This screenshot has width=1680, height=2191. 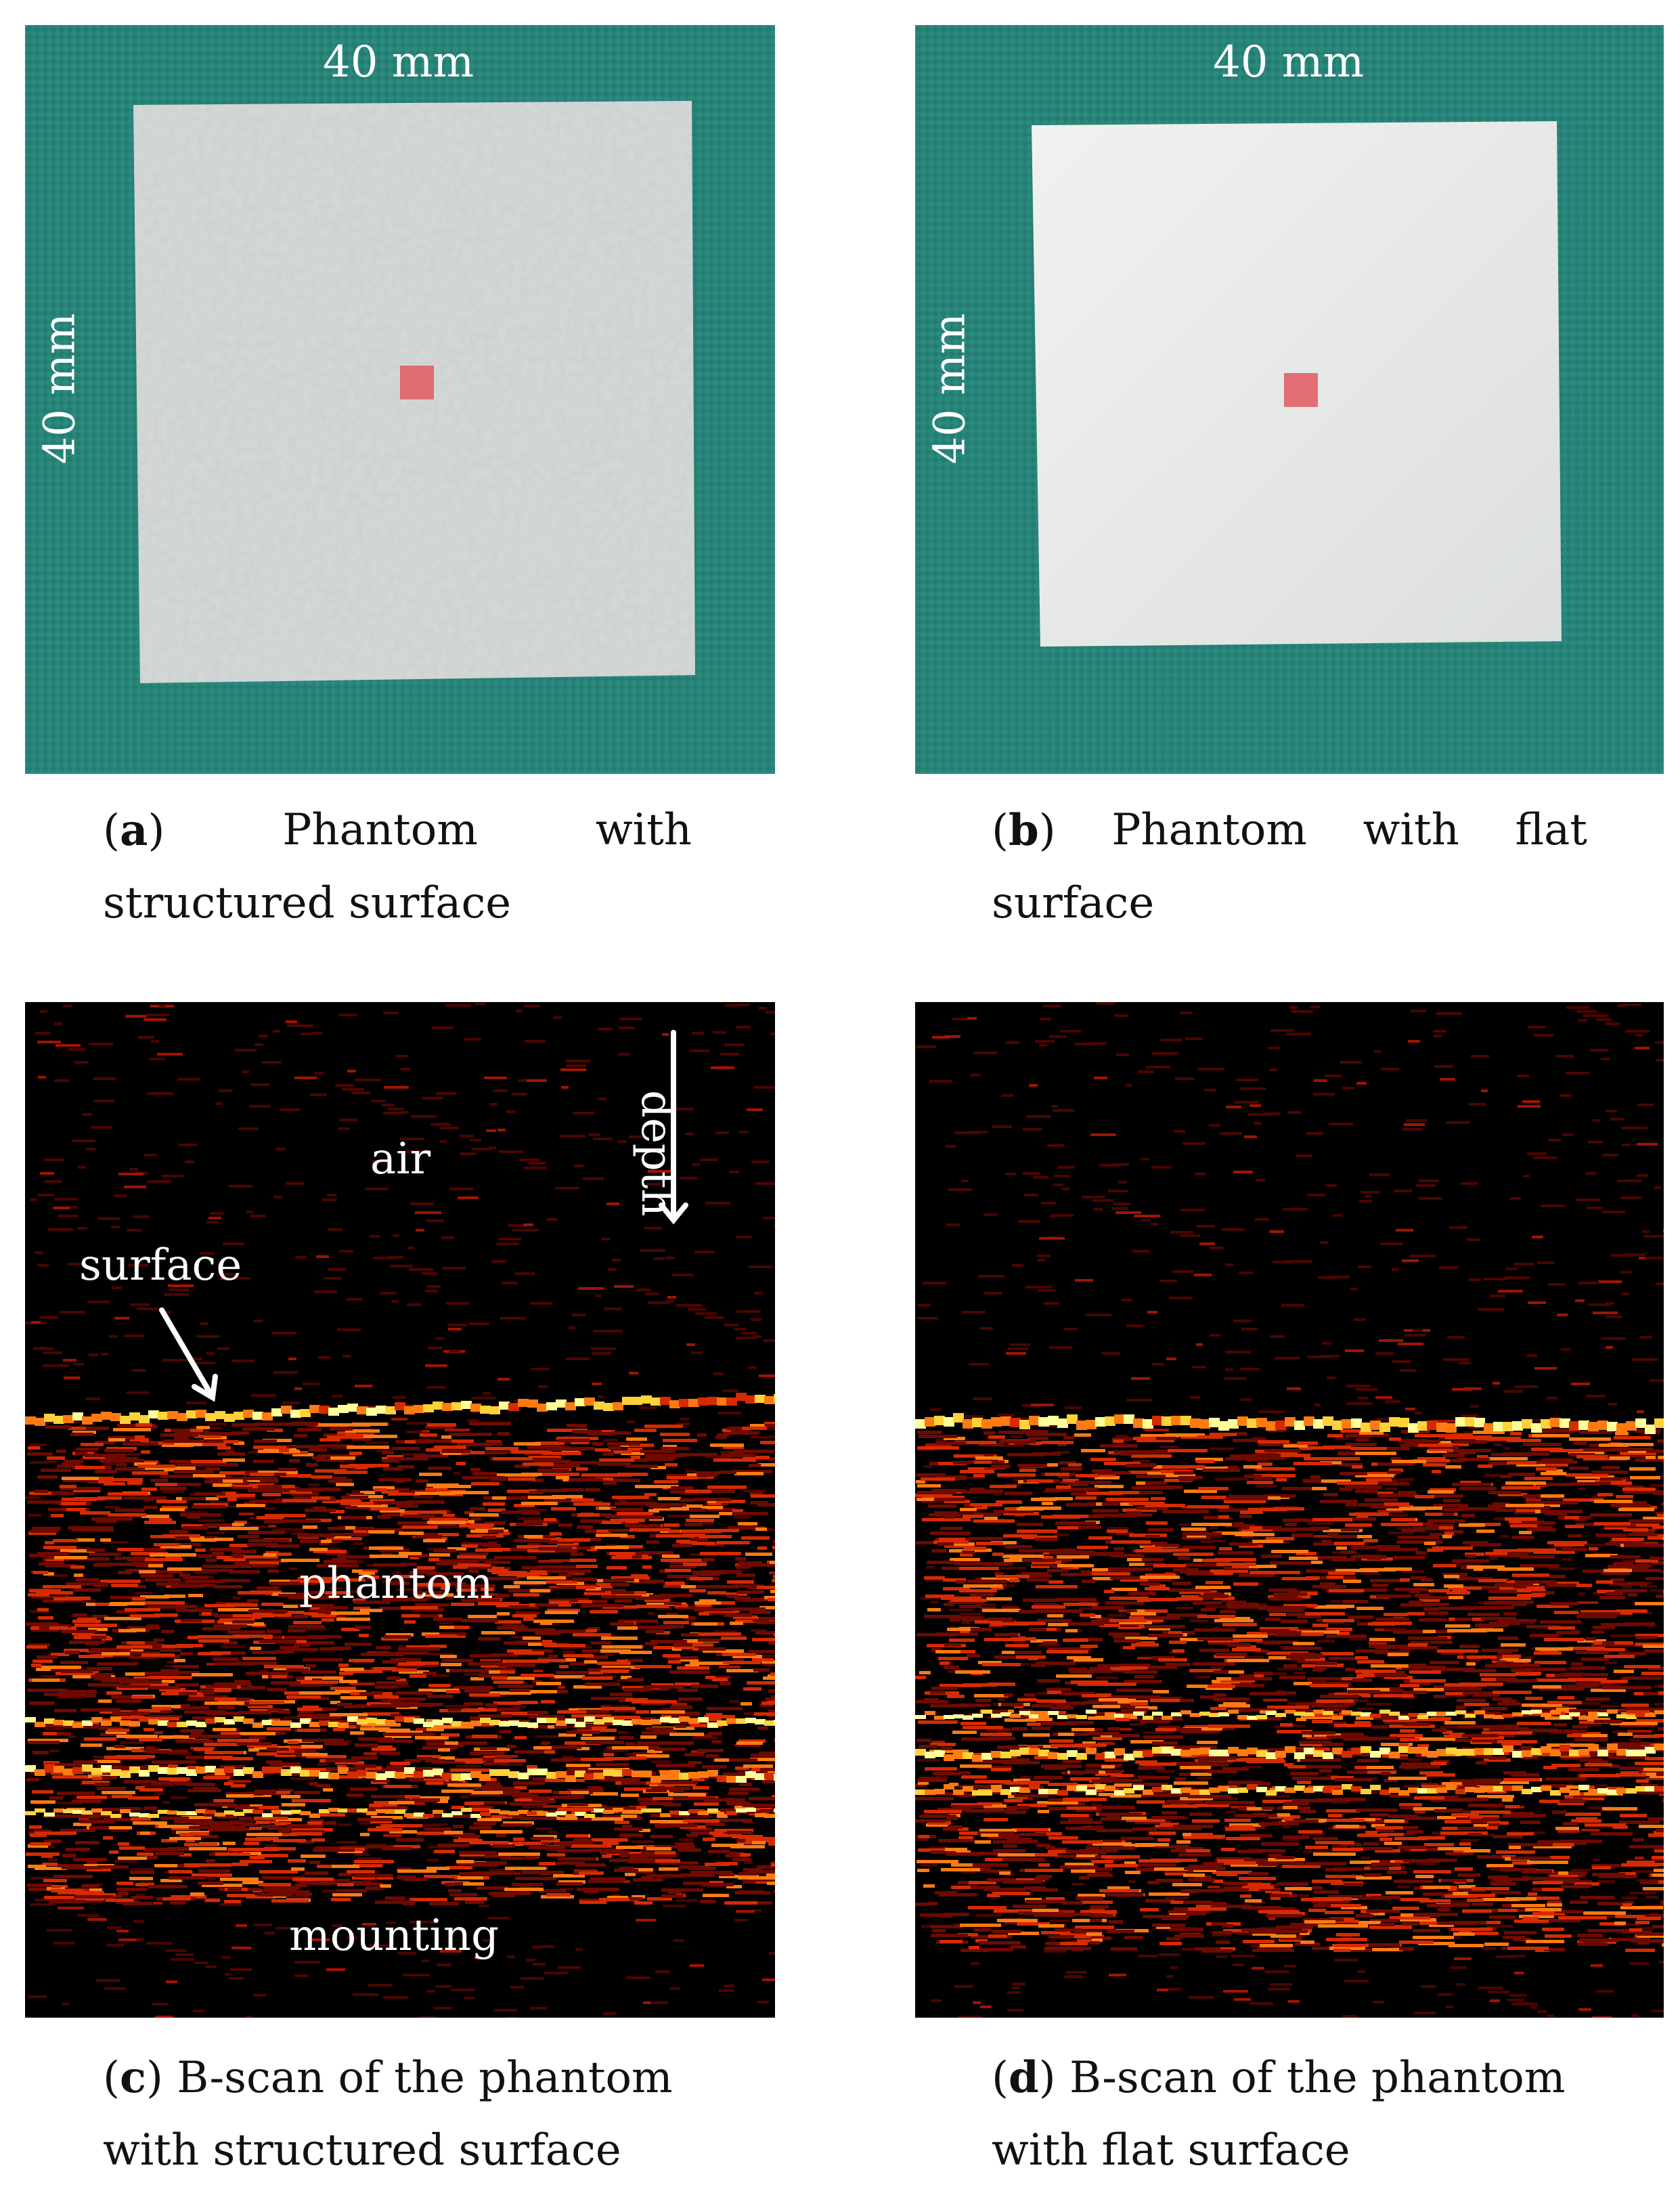 What do you see at coordinates (1279, 2077) in the screenshot?
I see `caption-d-line1: (d) B-scan of the phantom` at bounding box center [1279, 2077].